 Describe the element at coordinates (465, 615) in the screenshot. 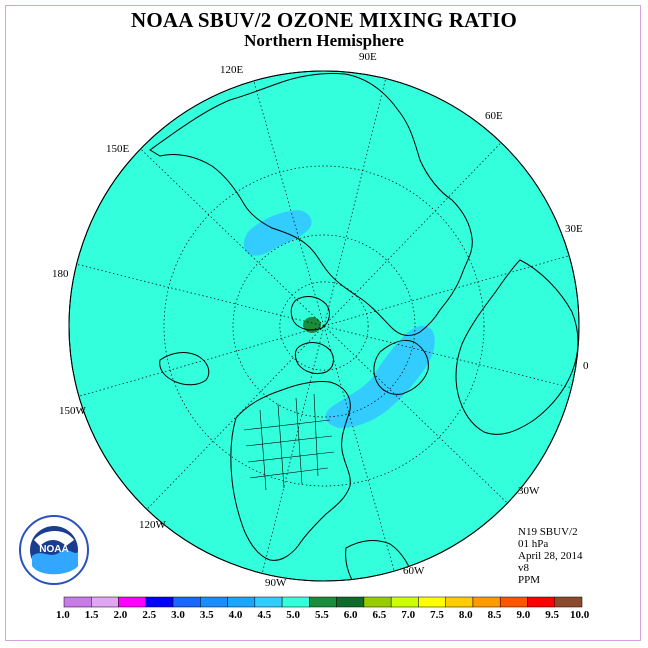

I see `colorbar-tick-label: 8.0` at that location.